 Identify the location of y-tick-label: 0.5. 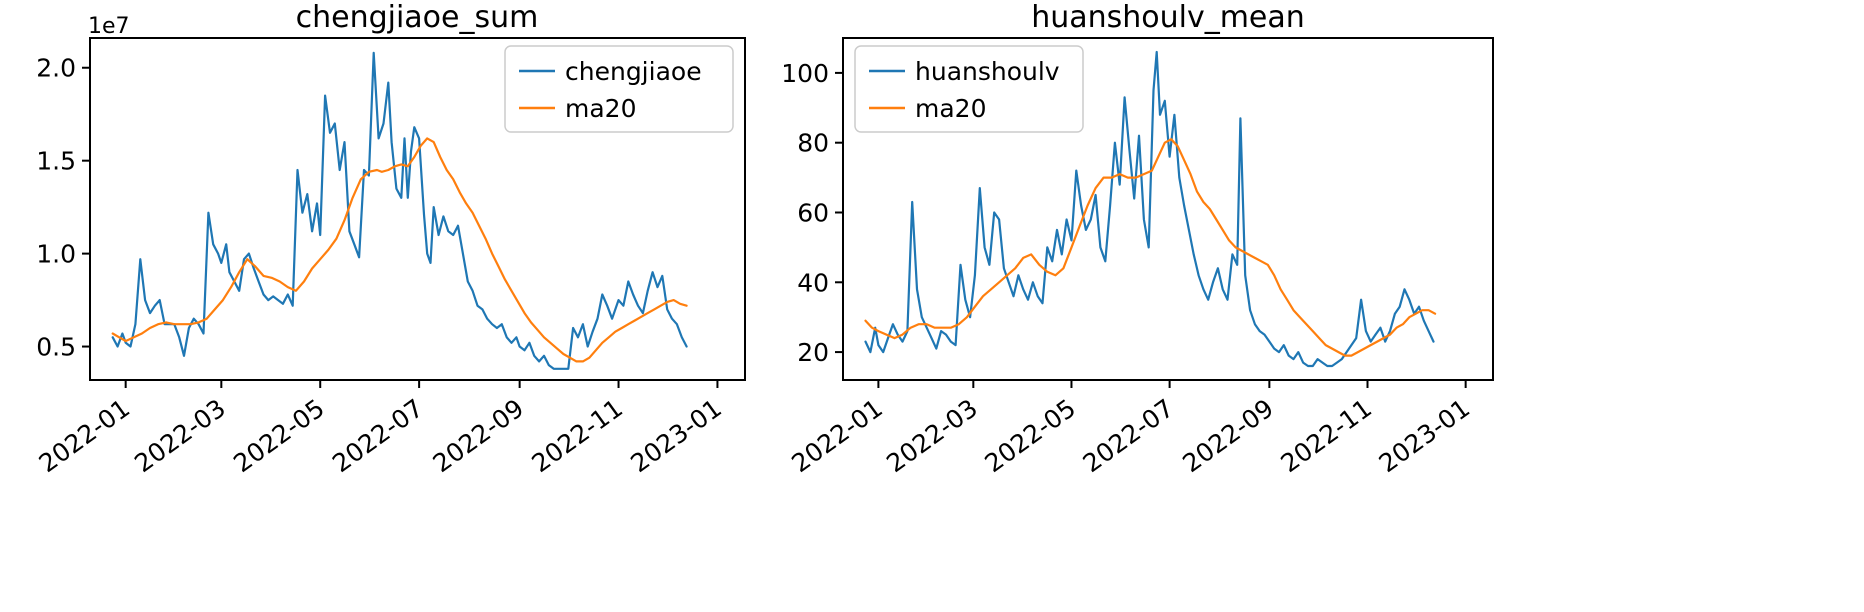
(56, 347).